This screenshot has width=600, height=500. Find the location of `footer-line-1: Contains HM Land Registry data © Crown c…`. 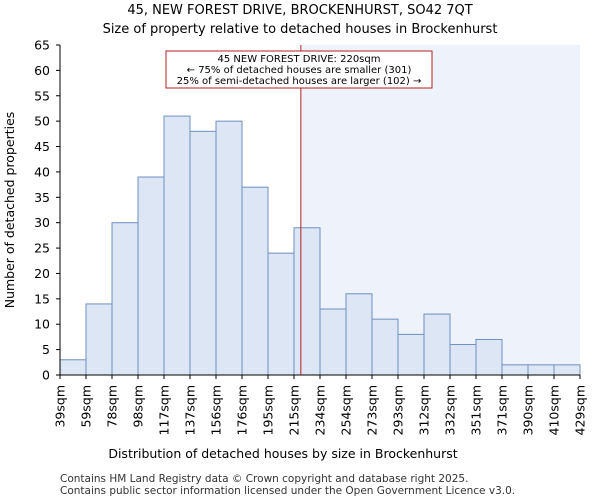

footer-line-1: Contains HM Land Registry data © Crown c… is located at coordinates (264, 479).